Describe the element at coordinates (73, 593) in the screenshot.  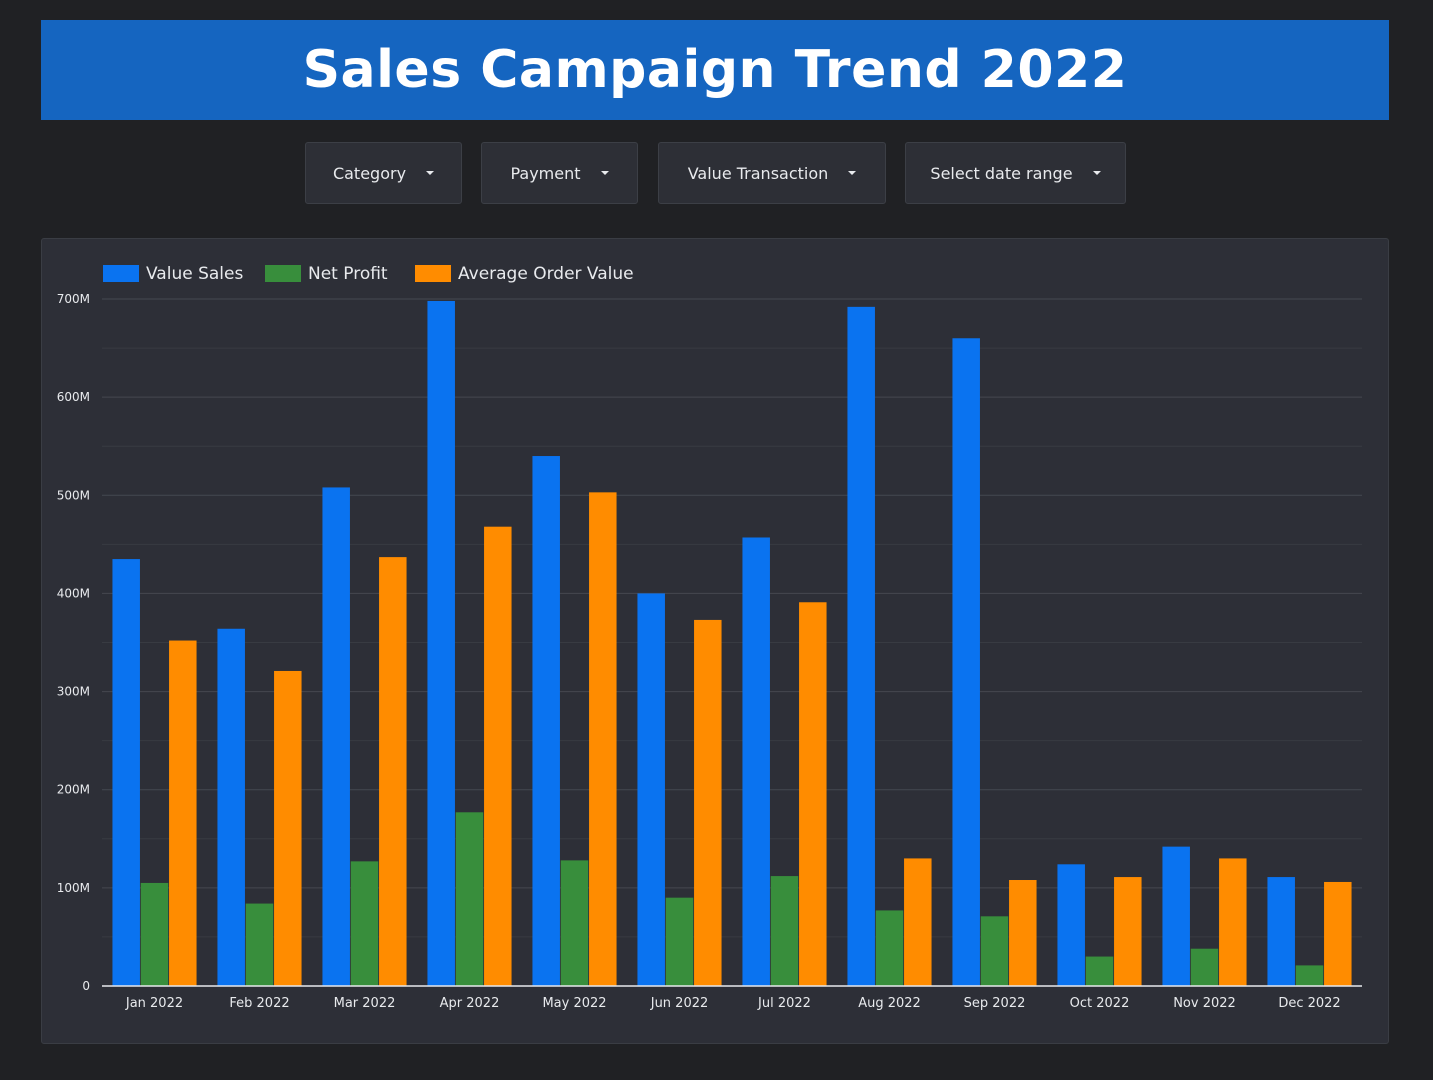
I see `y-tick-label: 400M` at that location.